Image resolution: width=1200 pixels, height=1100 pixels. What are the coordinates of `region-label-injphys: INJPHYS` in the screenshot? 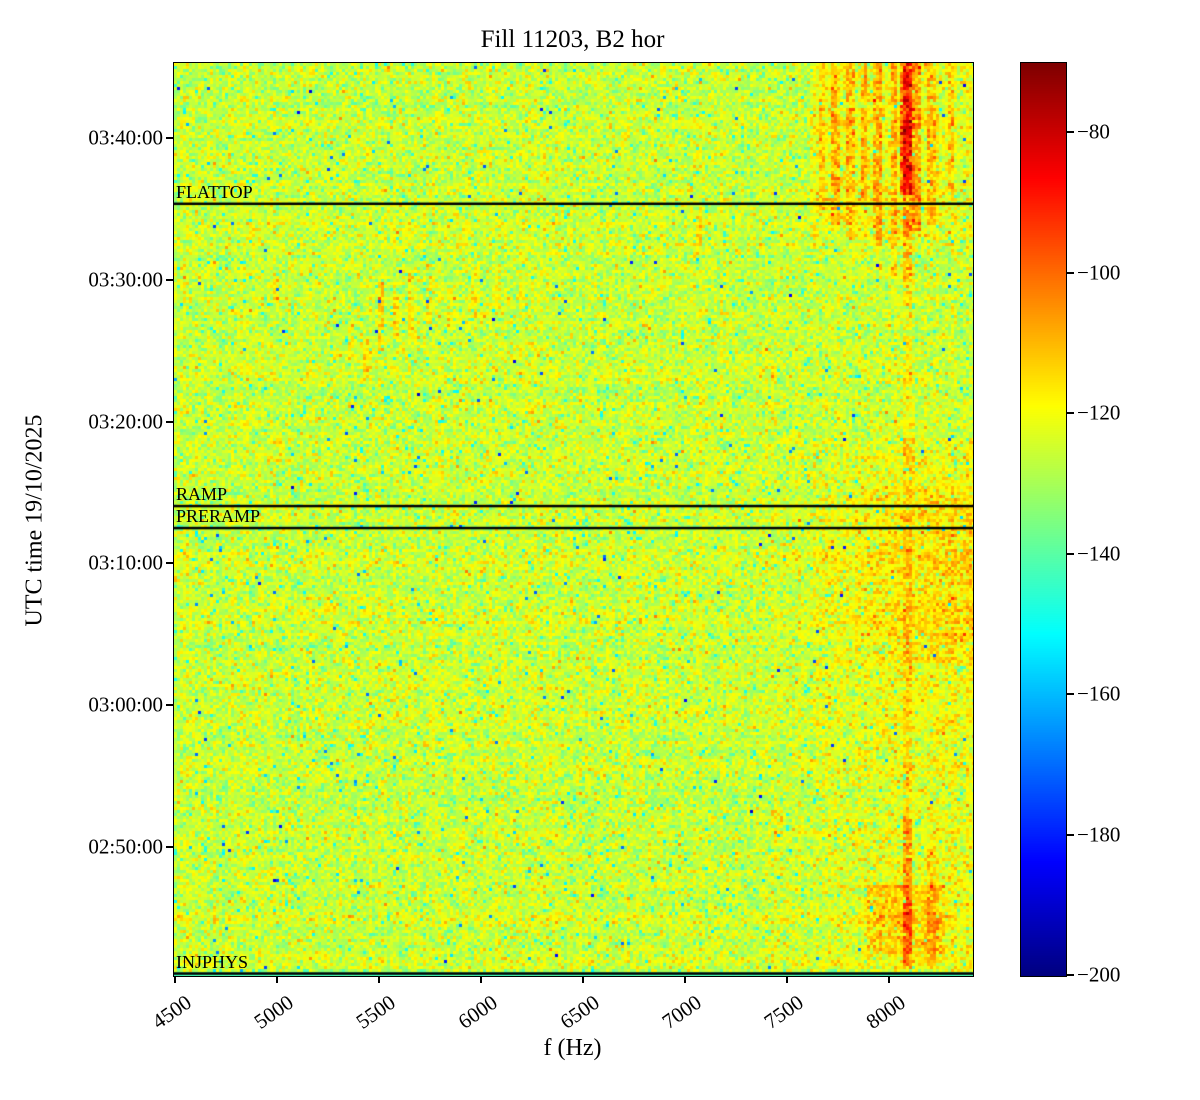 It's located at (212, 961).